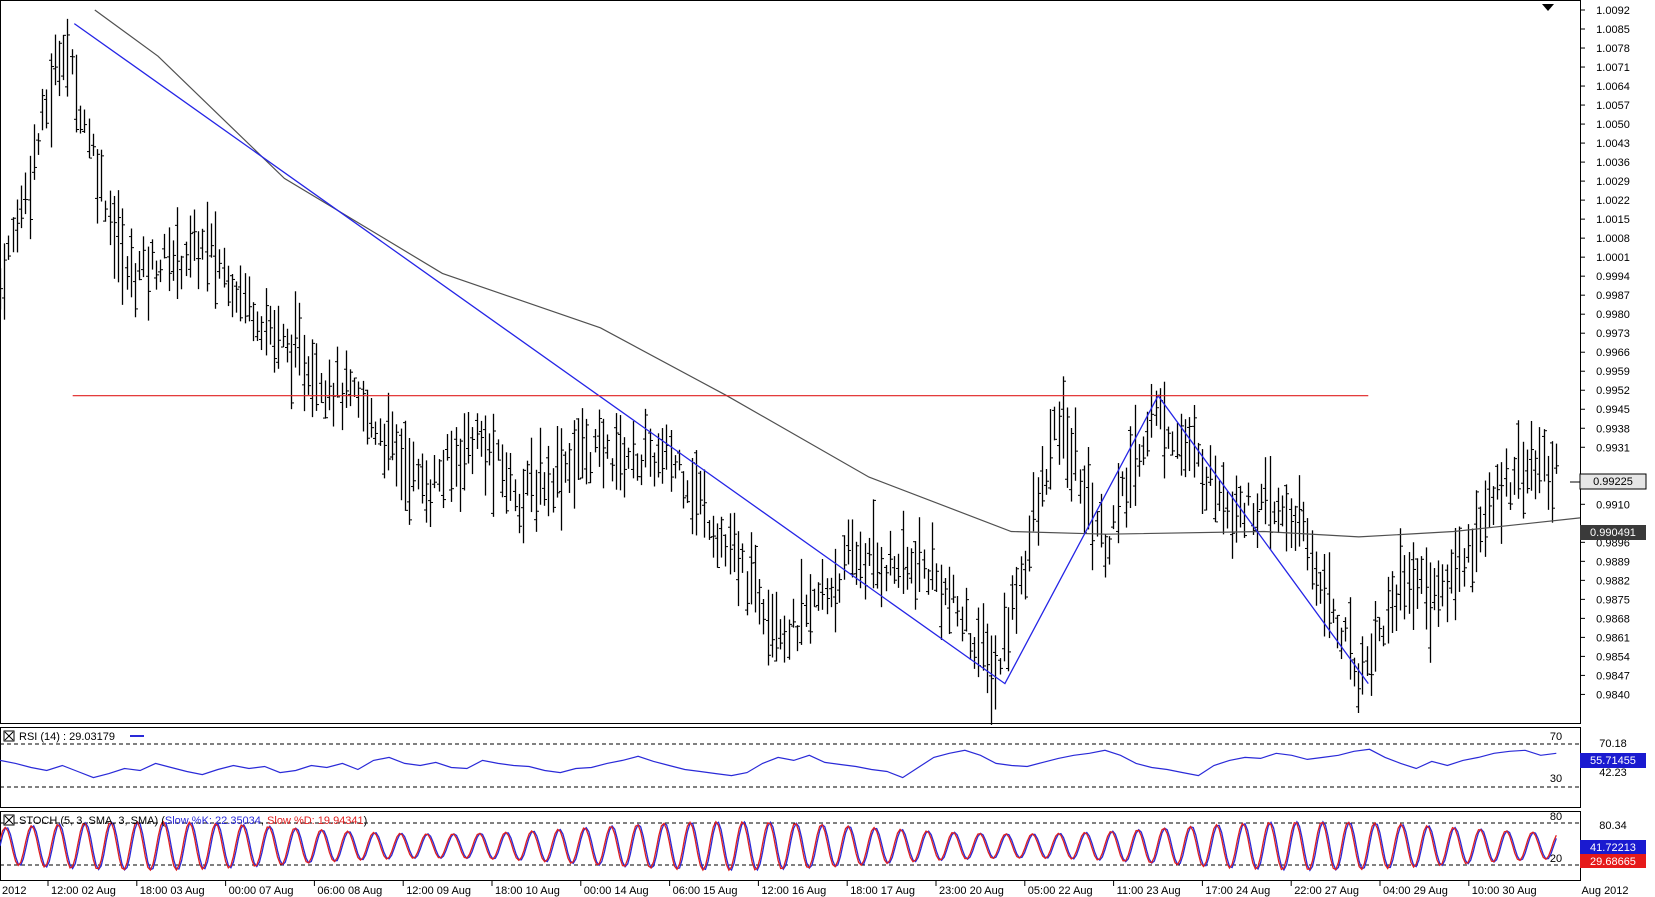 The width and height of the screenshot is (1655, 897). Describe the element at coordinates (1060, 891) in the screenshot. I see `time-tick-label: 05:00 22 Aug` at that location.